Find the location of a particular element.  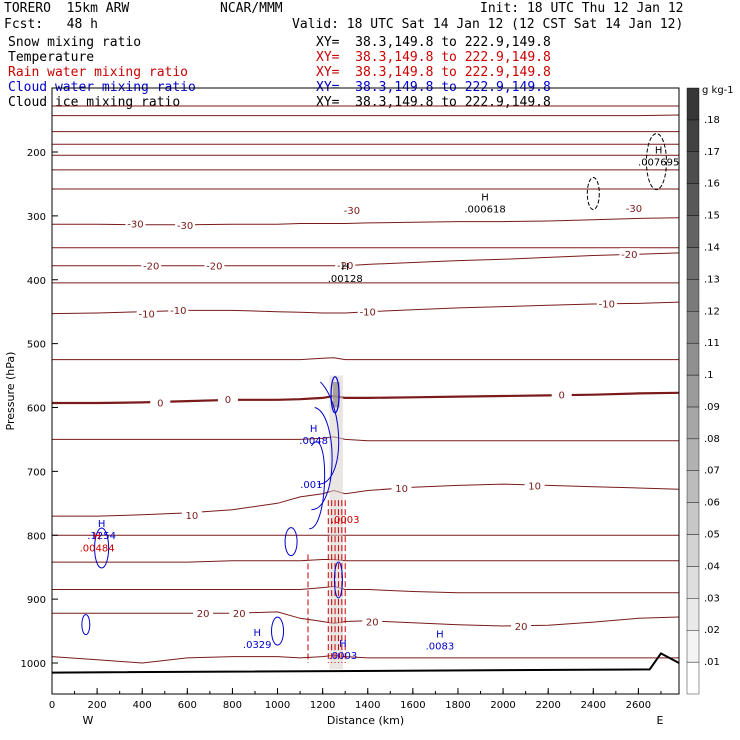

x-tick-label: 400 is located at coordinates (142, 705).